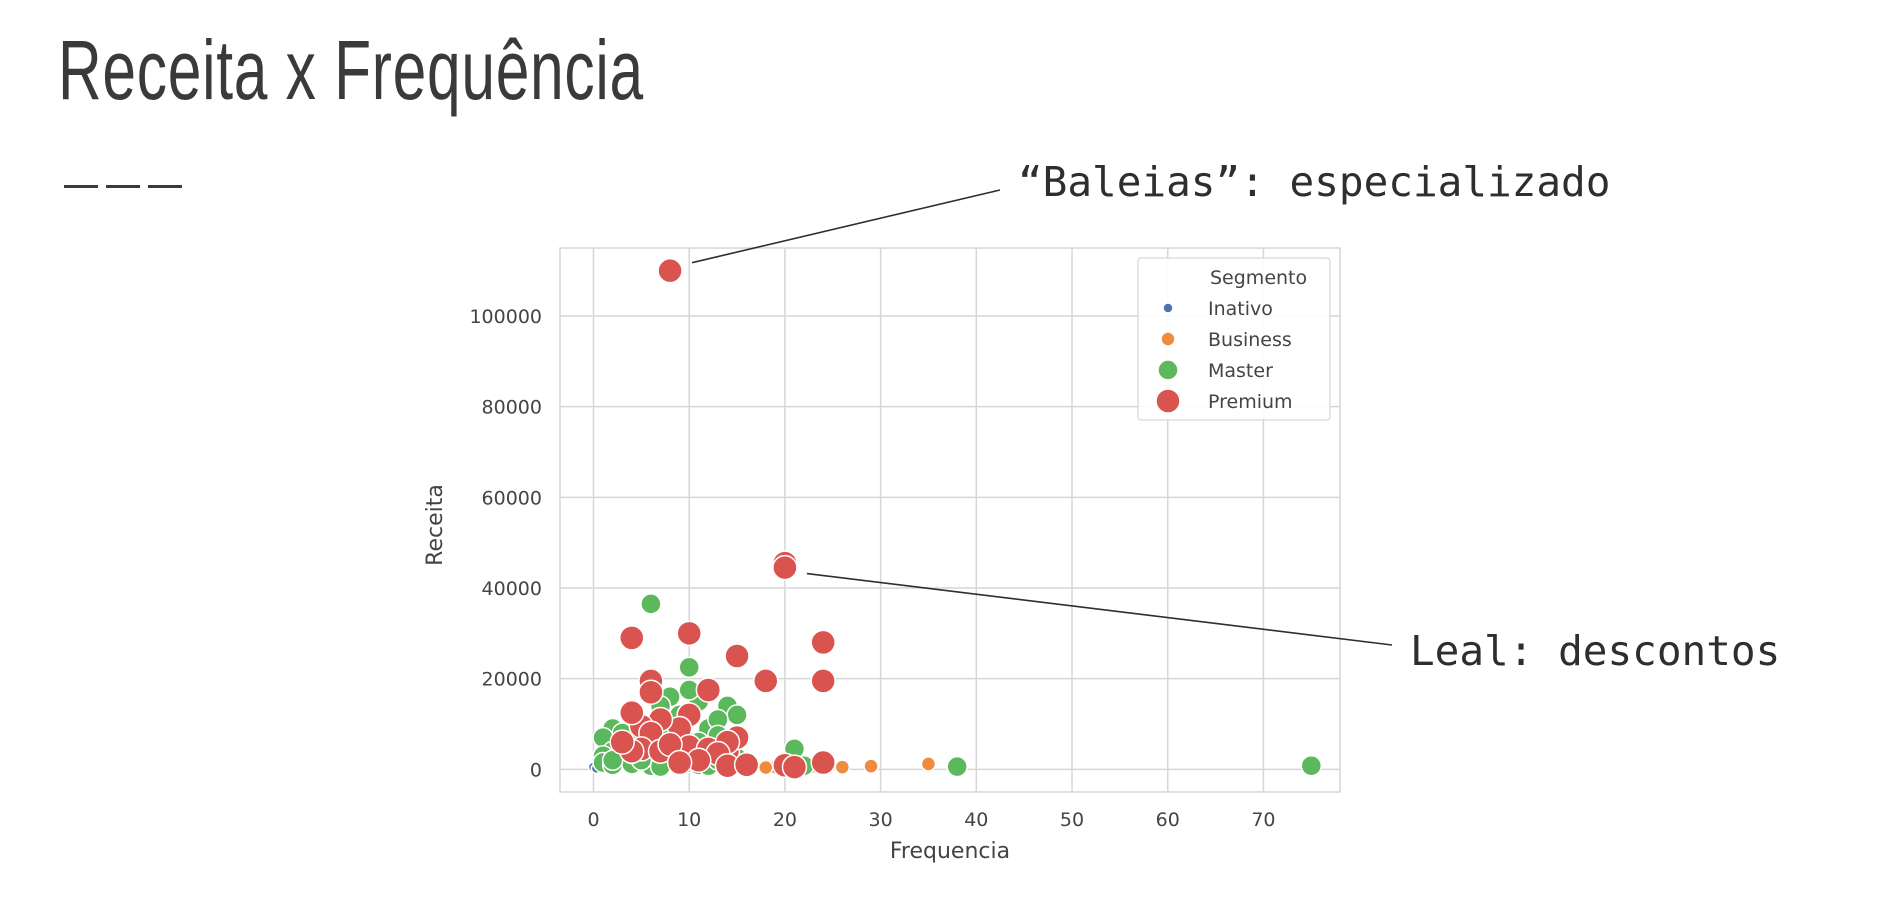 The height and width of the screenshot is (918, 1882). I want to click on x-tick-label: 0, so click(593, 820).